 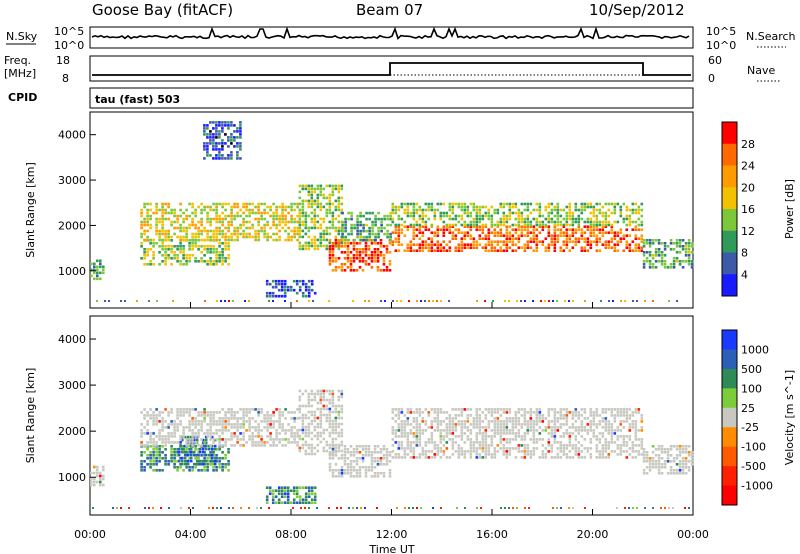 What do you see at coordinates (291, 534) in the screenshot?
I see `x-tick-label: 08:00` at bounding box center [291, 534].